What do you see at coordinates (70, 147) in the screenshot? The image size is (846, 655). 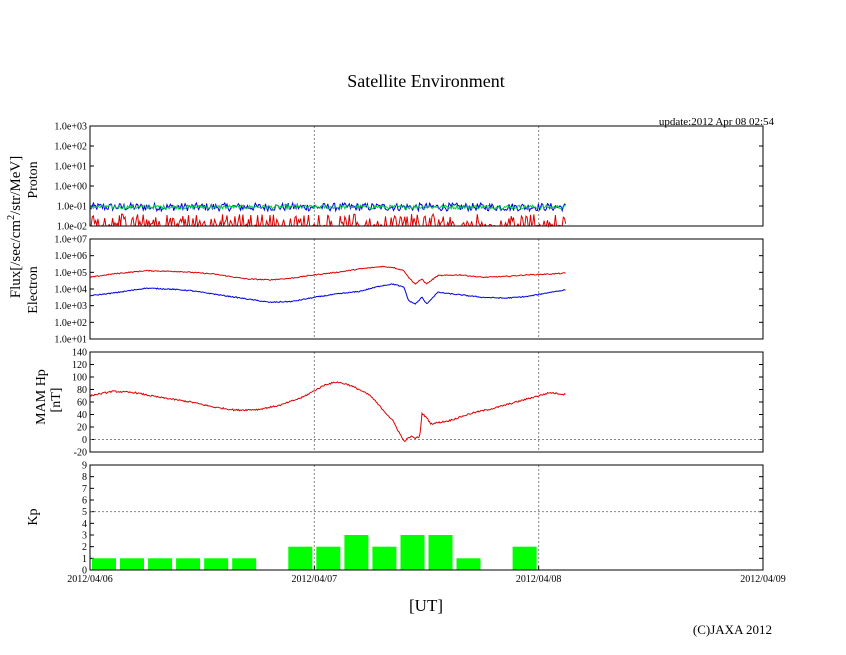 I see `proton-y-tick-label: 1.0e+02` at bounding box center [70, 147].